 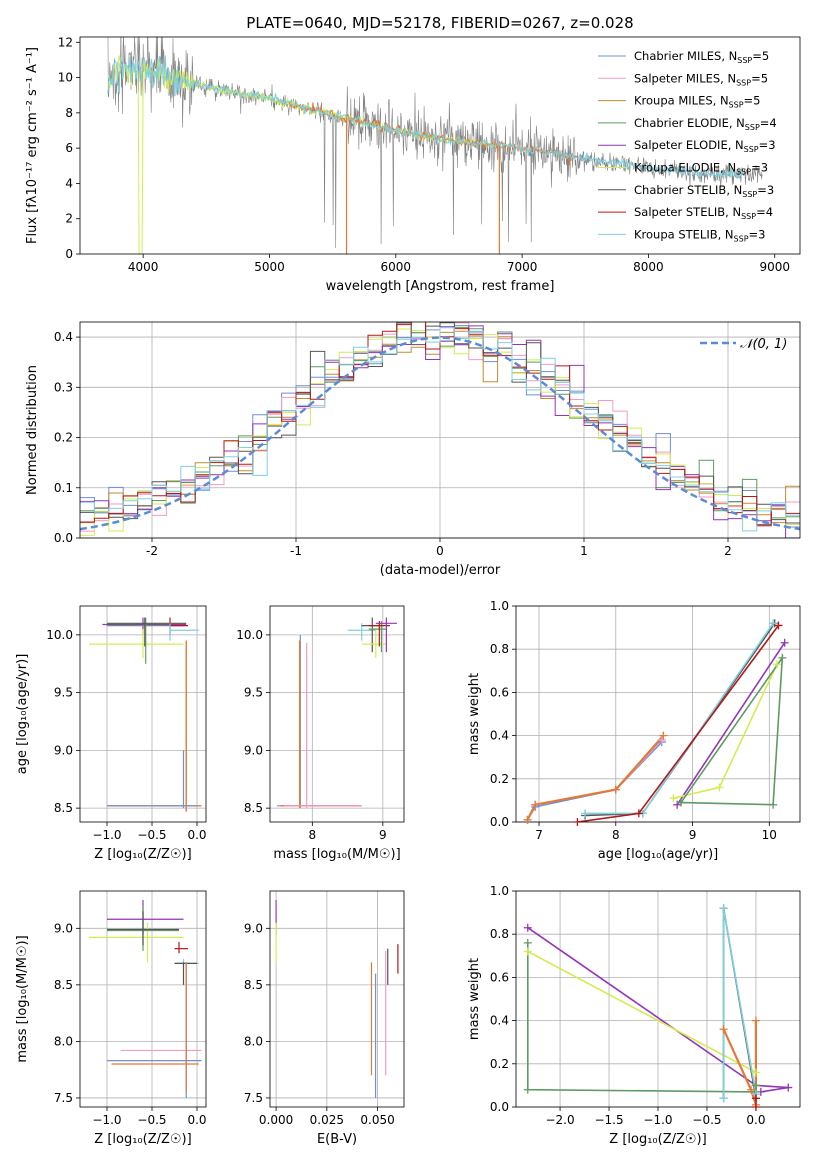 What do you see at coordinates (584, 551) in the screenshot?
I see `x-tick-label: 1` at bounding box center [584, 551].